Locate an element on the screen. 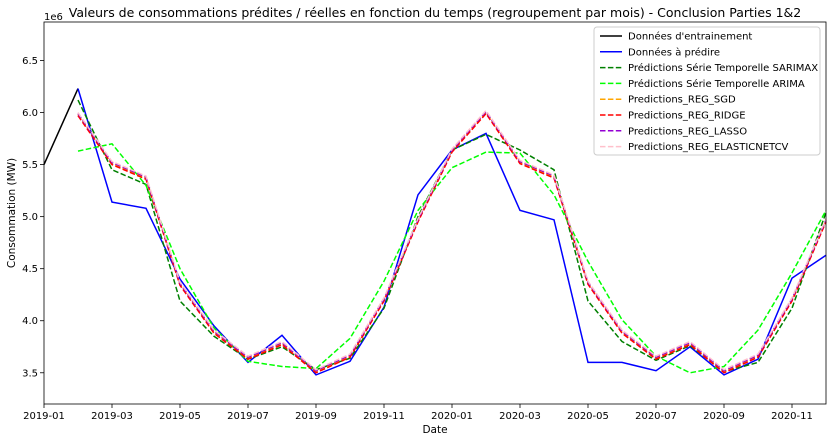 The height and width of the screenshot is (441, 832). x-tick-label: 2019-05 is located at coordinates (180, 416).